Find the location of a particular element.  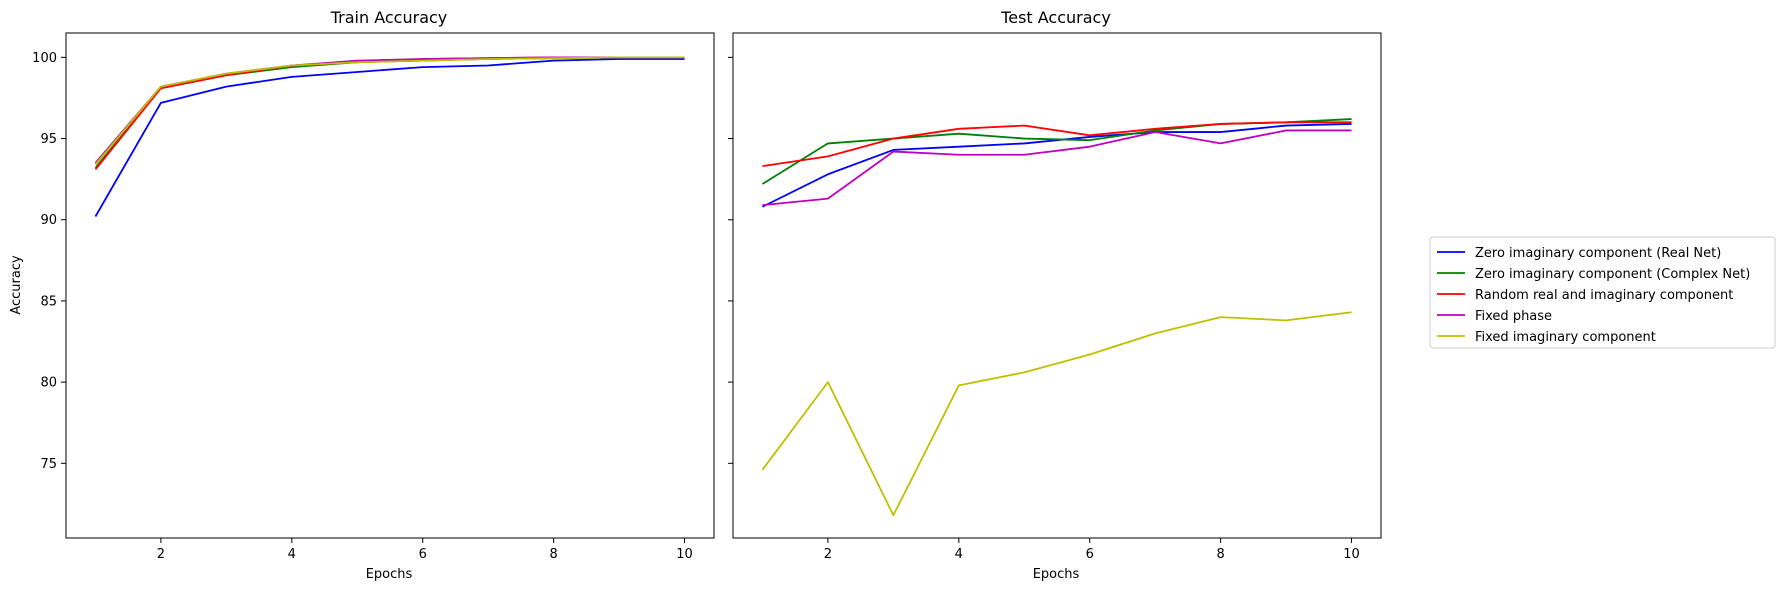

test-x-tick-label: 4 is located at coordinates (959, 554).